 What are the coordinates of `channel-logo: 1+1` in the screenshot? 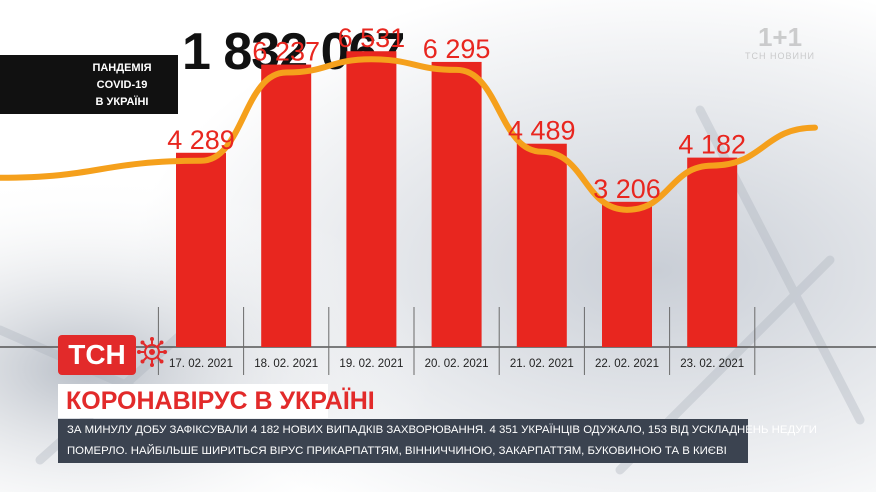 It's located at (780, 37).